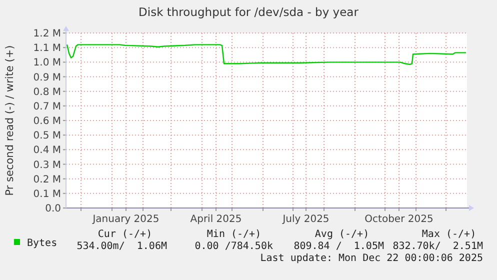  I want to click on y-tick-label: 0.7 M, so click(47, 106).